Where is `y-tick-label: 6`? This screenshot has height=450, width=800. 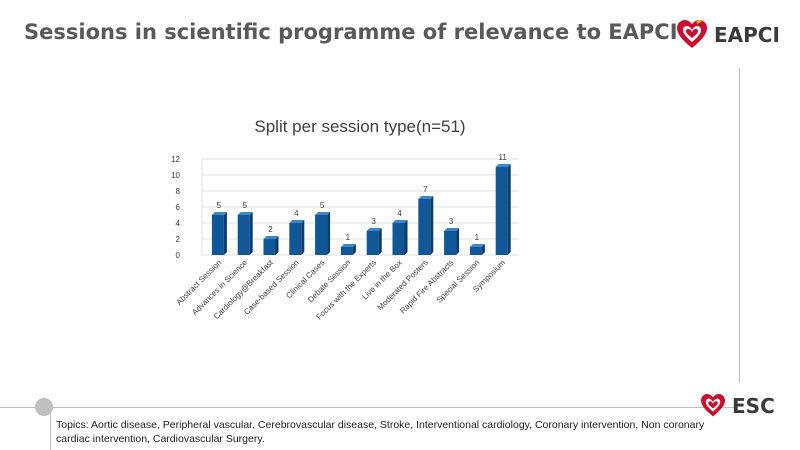
y-tick-label: 6 is located at coordinates (178, 207).